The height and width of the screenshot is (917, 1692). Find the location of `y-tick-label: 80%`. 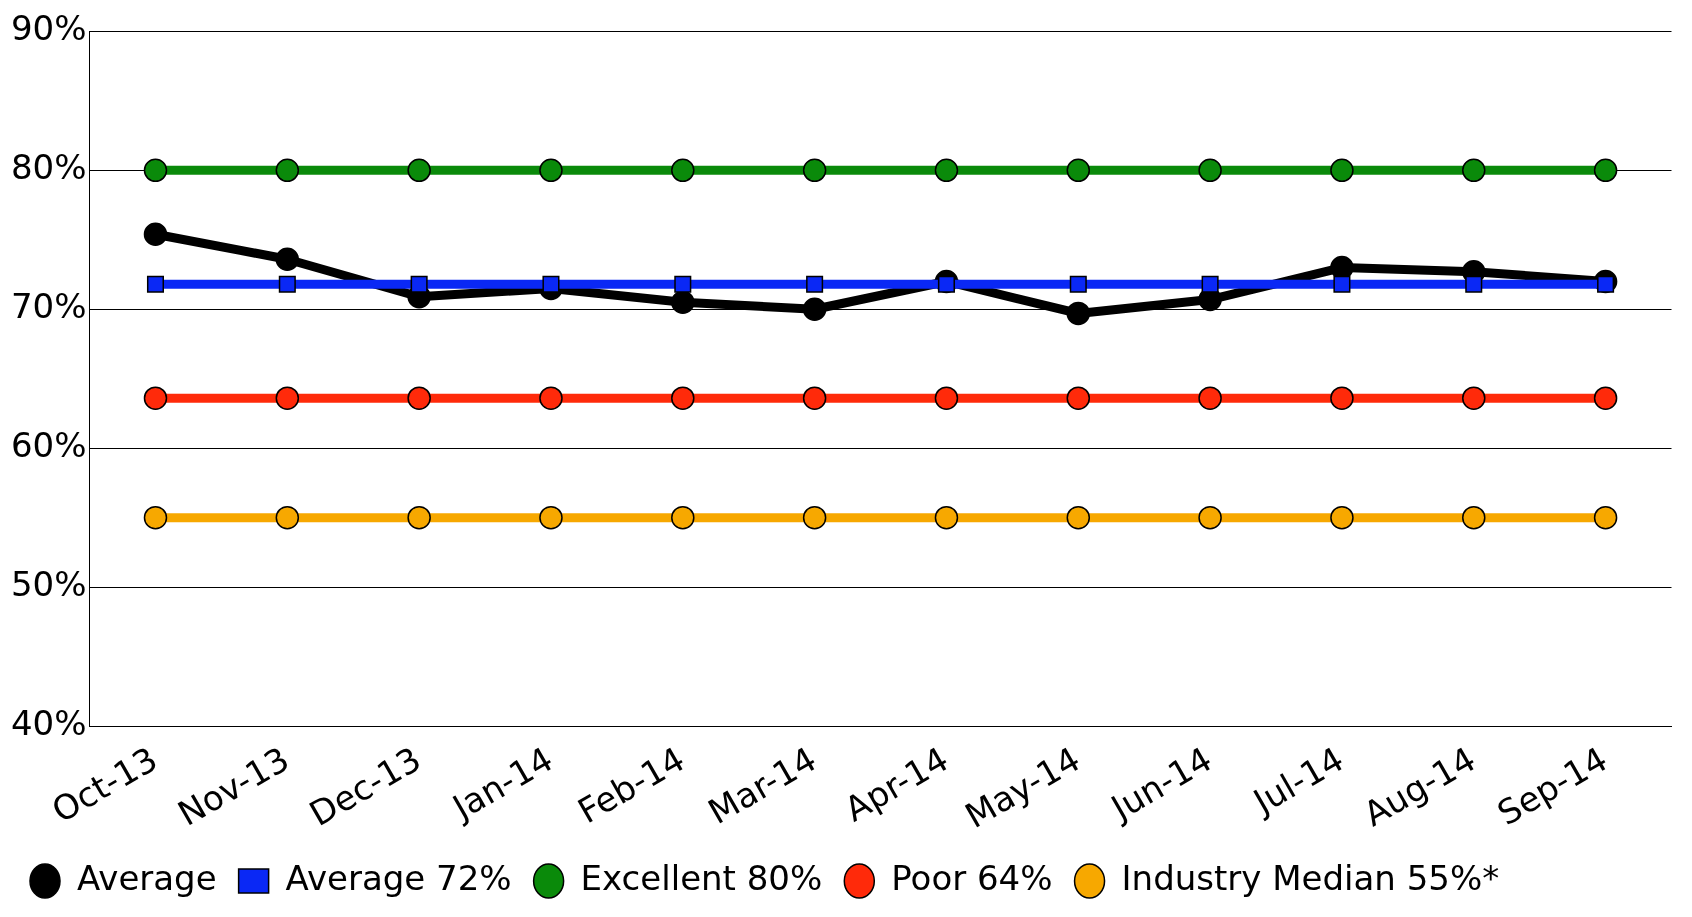

y-tick-label: 80% is located at coordinates (48, 167).